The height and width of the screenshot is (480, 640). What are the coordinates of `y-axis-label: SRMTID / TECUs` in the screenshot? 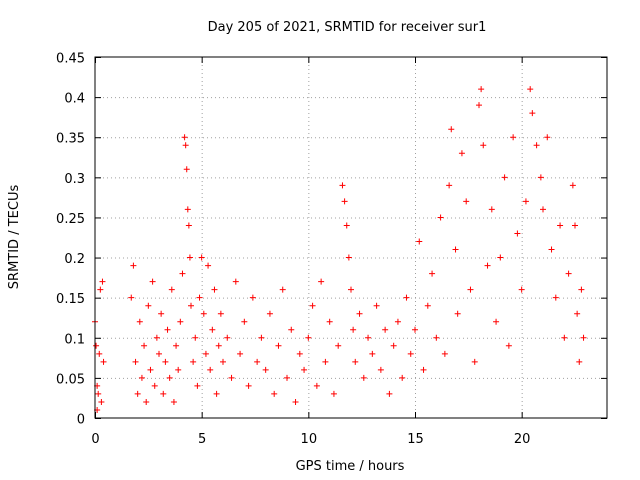 It's located at (14, 237).